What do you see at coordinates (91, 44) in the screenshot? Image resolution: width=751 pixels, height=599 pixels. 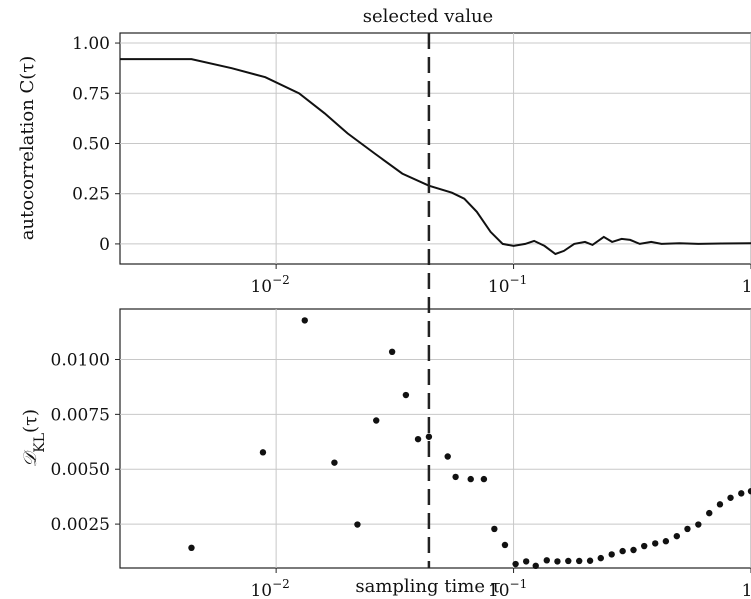 I see `y-tick-label: 1.00` at bounding box center [91, 44].